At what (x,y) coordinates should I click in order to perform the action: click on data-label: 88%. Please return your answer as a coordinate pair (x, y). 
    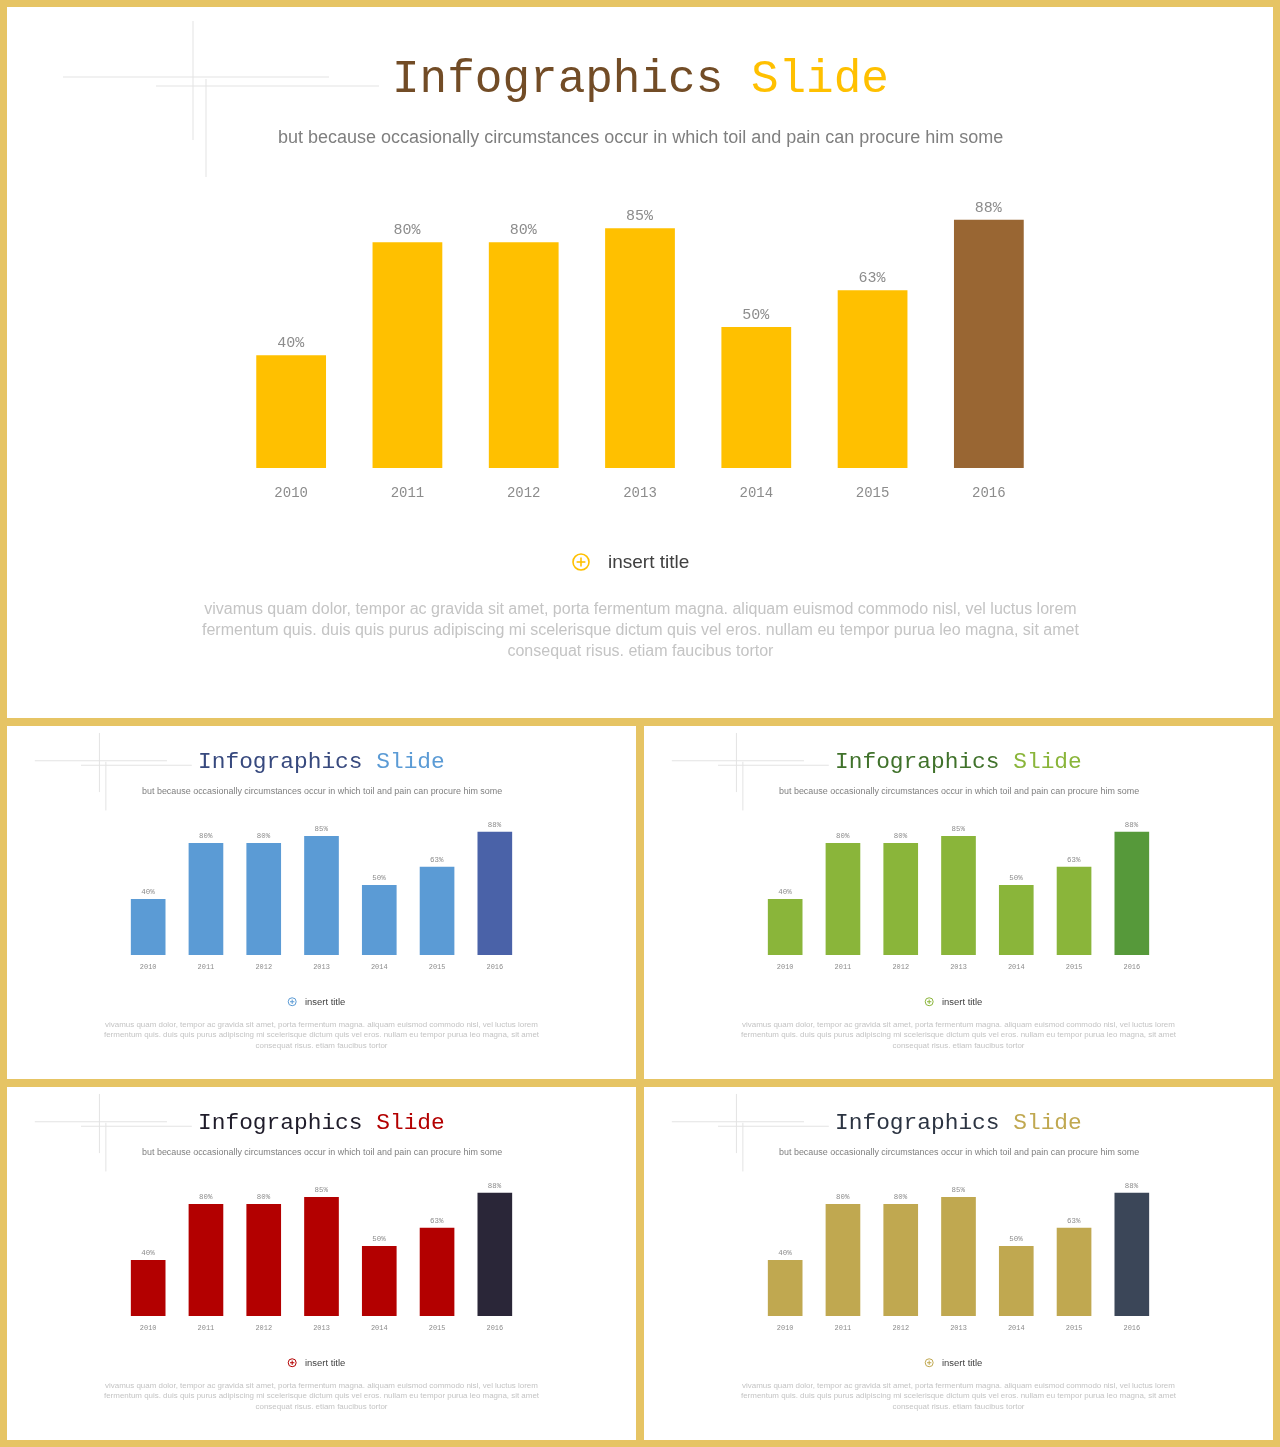
    Looking at the image, I should click on (988, 208).